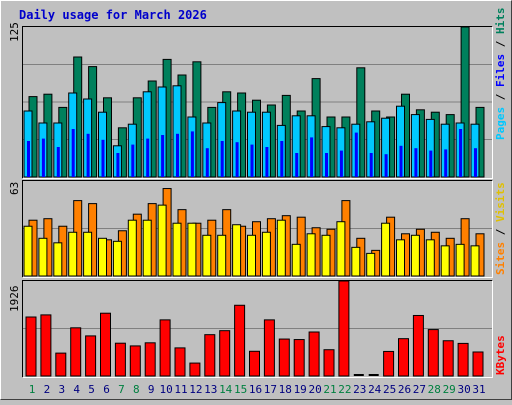 This screenshot has width=512, height=405. Describe the element at coordinates (449, 389) in the screenshot. I see `x-tick-label-day-29: 29` at that location.